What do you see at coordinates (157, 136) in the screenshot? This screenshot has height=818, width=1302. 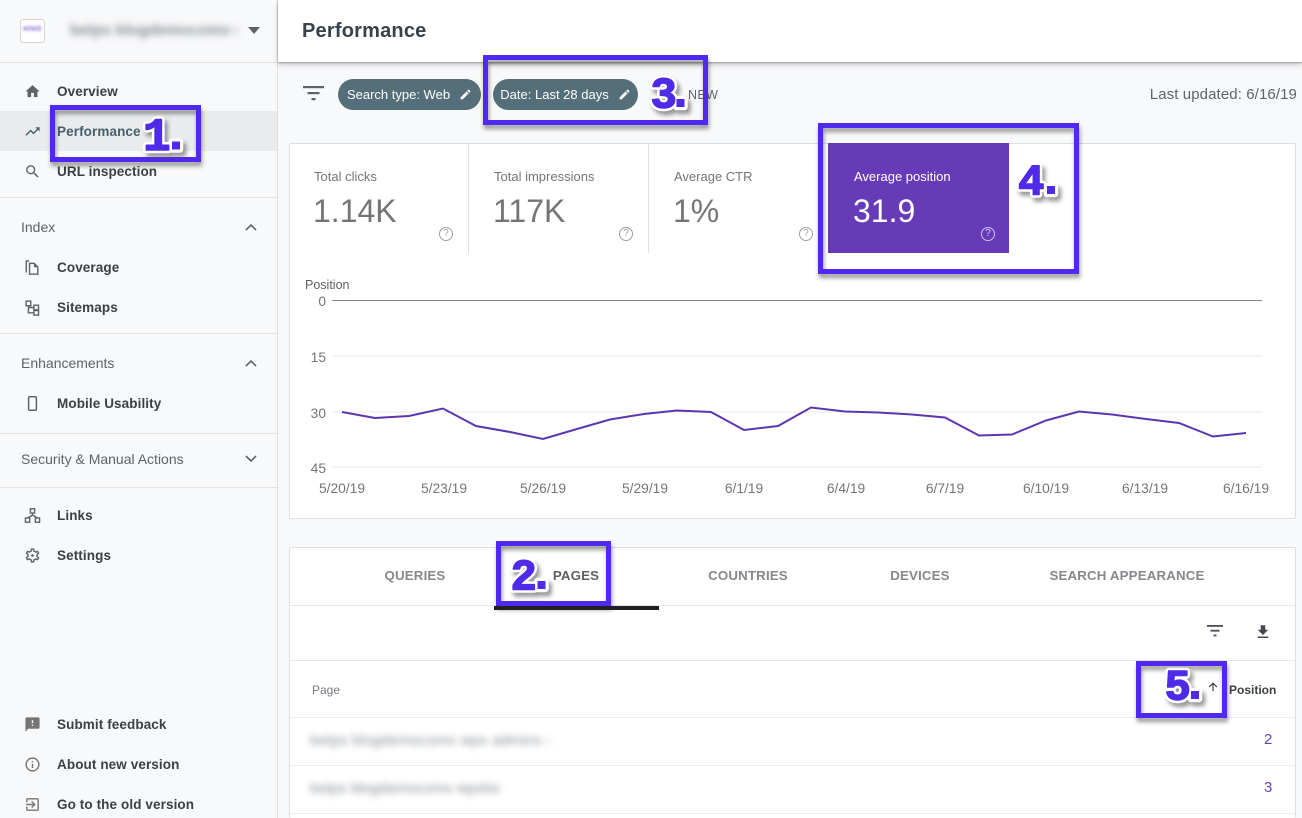 I see `svg-text: 1` at bounding box center [157, 136].